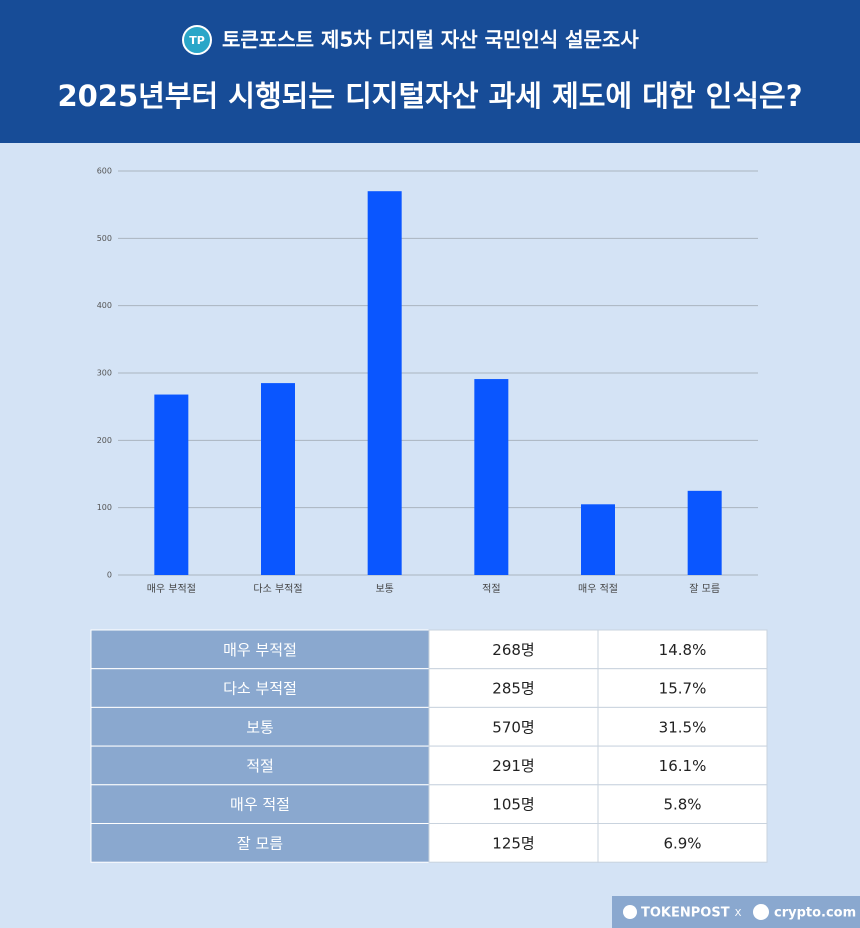  I want to click on x-tick-label: 다소 부적절, so click(277, 588).